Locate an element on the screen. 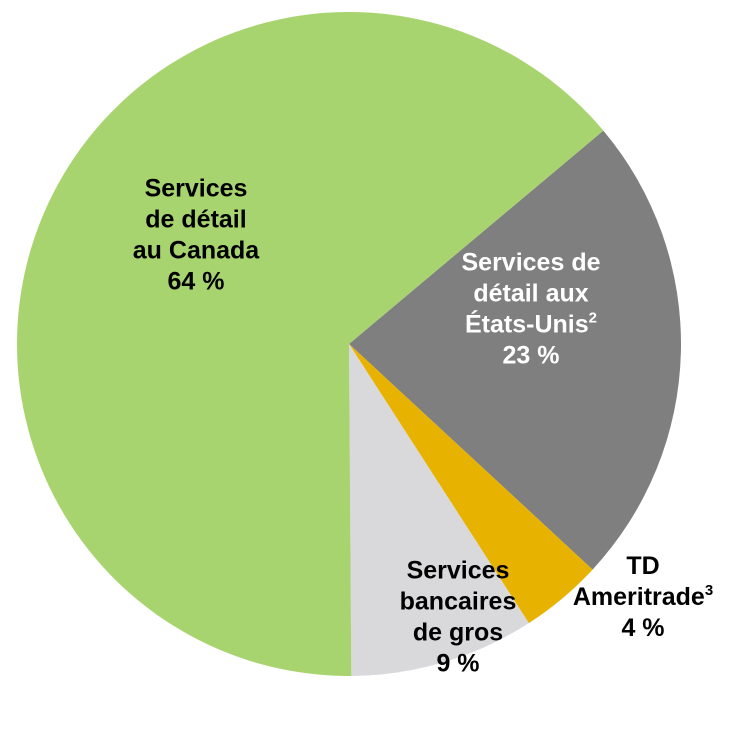  slice-label-line: Services de is located at coordinates (531, 263).